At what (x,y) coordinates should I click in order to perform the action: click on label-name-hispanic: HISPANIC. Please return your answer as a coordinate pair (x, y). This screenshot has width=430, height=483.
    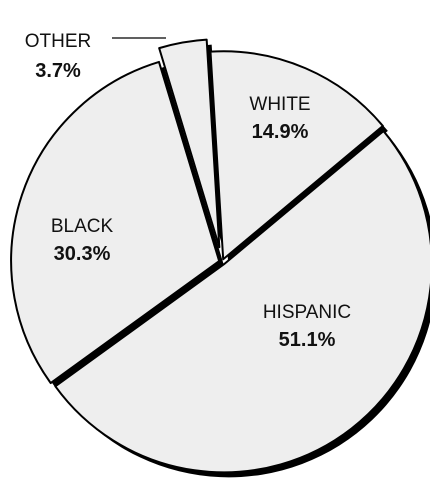
    Looking at the image, I should click on (307, 312).